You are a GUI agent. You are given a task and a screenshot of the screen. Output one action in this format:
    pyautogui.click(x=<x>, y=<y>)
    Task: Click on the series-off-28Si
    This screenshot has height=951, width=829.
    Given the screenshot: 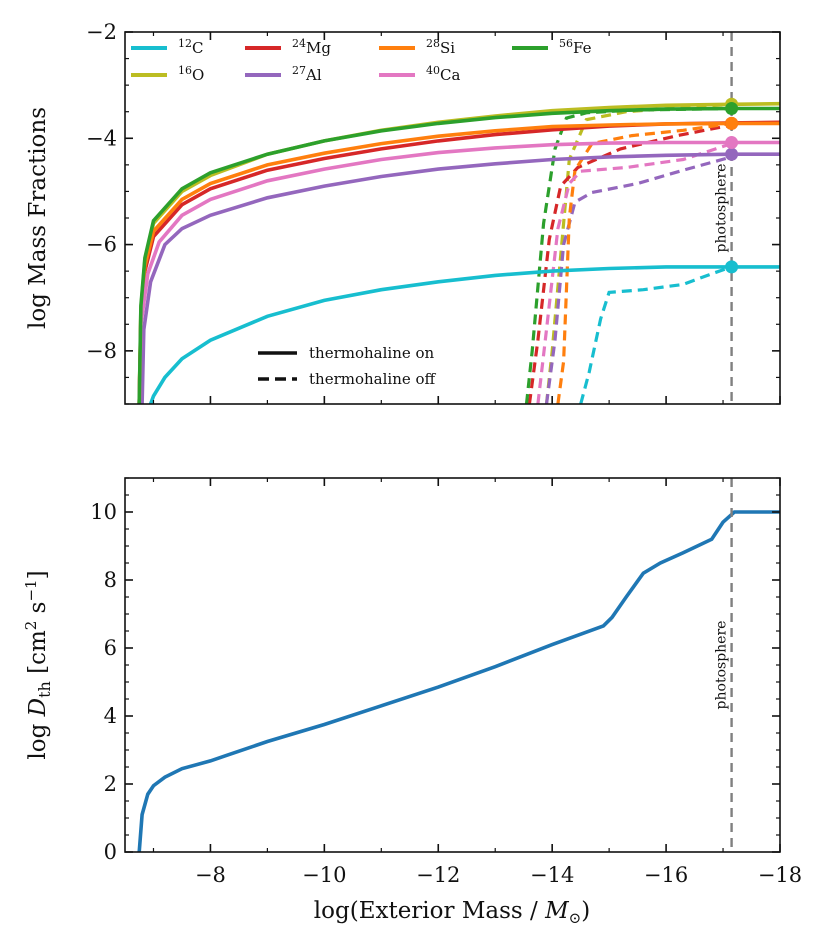 What is the action you would take?
    pyautogui.click(x=644, y=262)
    